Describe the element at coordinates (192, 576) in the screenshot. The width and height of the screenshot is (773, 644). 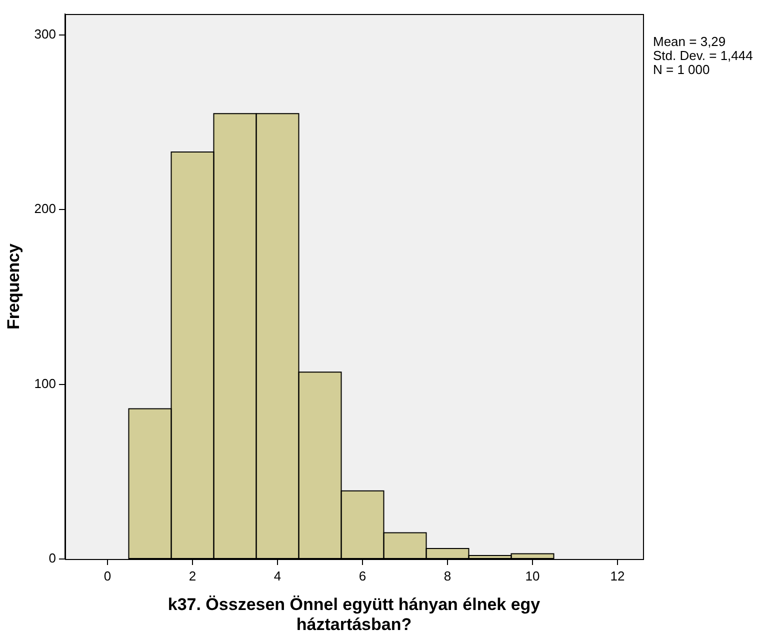
I see `x-tick-label: 2` at that location.